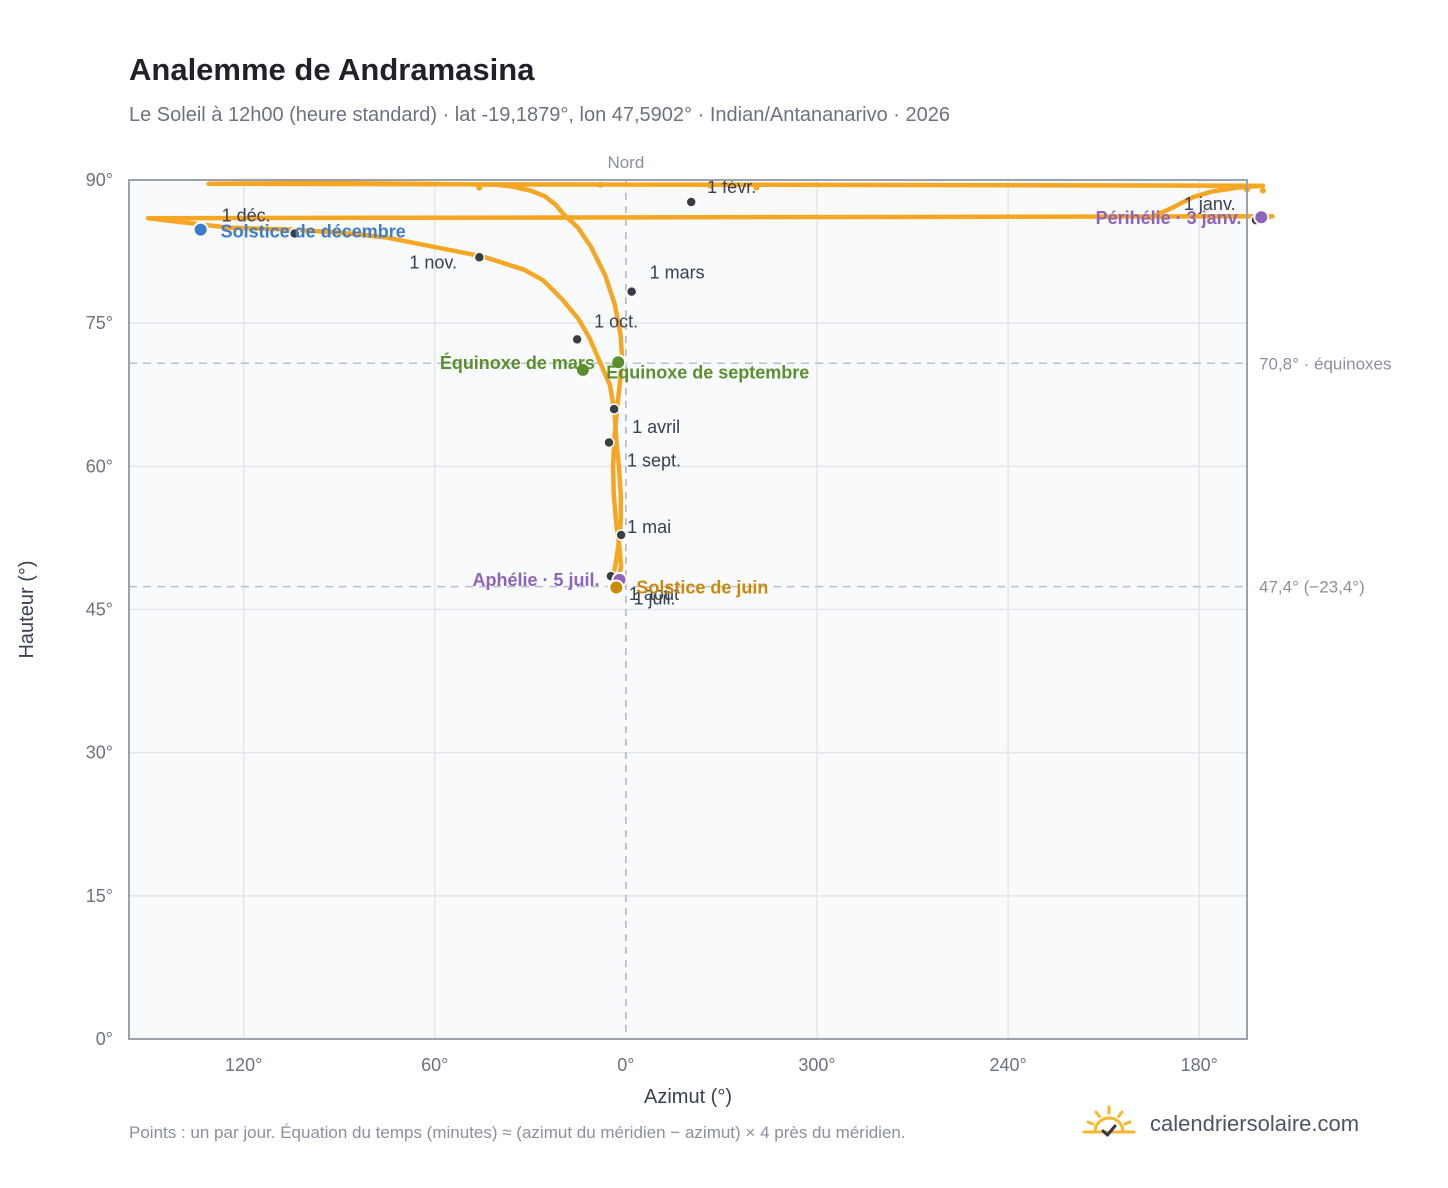 This screenshot has width=1448, height=1188. I want to click on y-tick-label: 90°, so click(99, 180).